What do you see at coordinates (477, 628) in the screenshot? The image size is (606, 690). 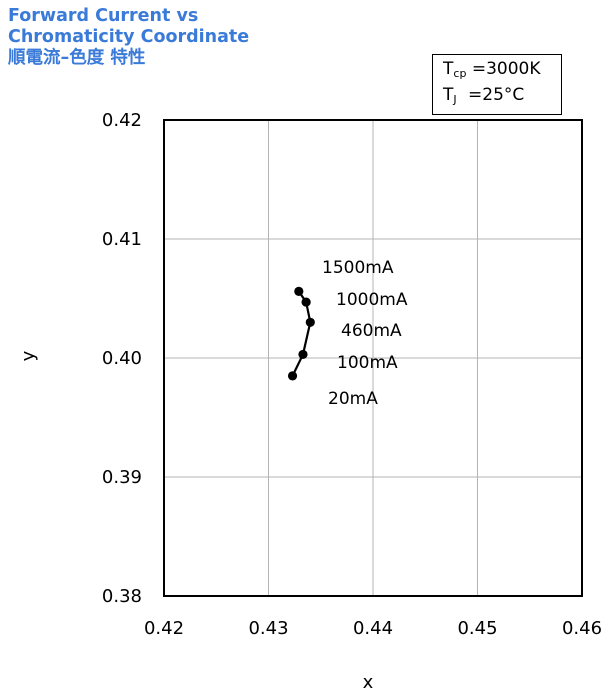 I see `x-tick-label: 0.45` at bounding box center [477, 628].